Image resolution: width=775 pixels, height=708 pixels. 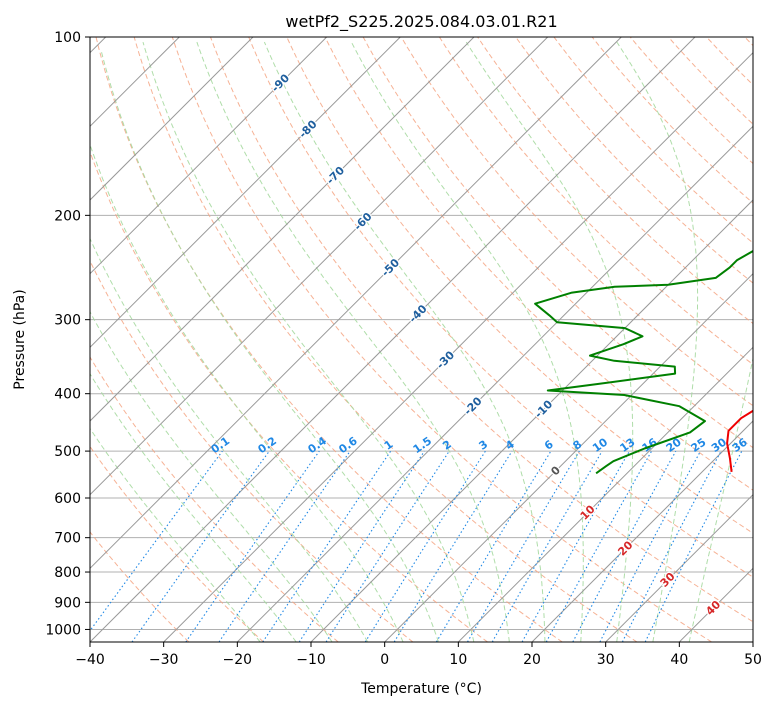 What do you see at coordinates (220, 445) in the screenshot?
I see `mixing-ratio-label: 0.1` at bounding box center [220, 445].